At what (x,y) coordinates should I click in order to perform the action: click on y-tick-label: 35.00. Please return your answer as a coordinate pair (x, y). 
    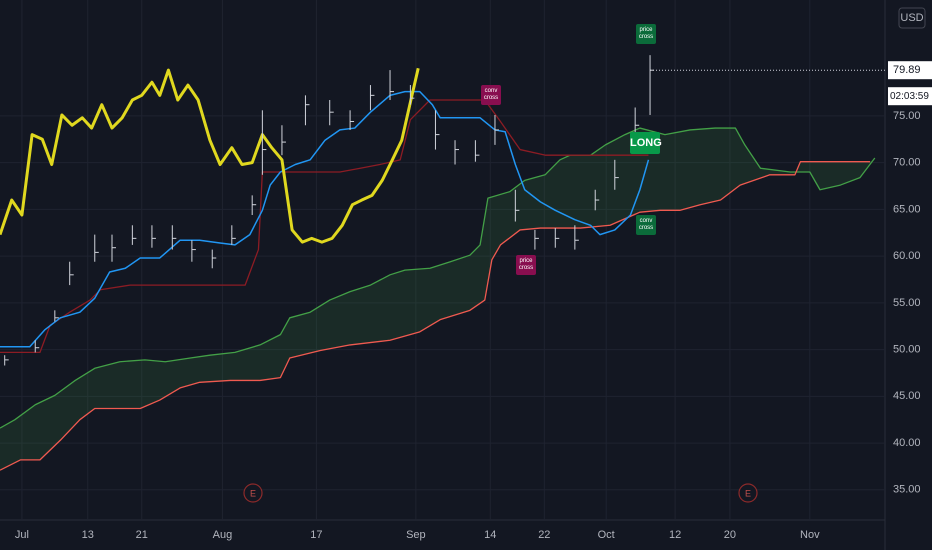
    Looking at the image, I should click on (907, 490).